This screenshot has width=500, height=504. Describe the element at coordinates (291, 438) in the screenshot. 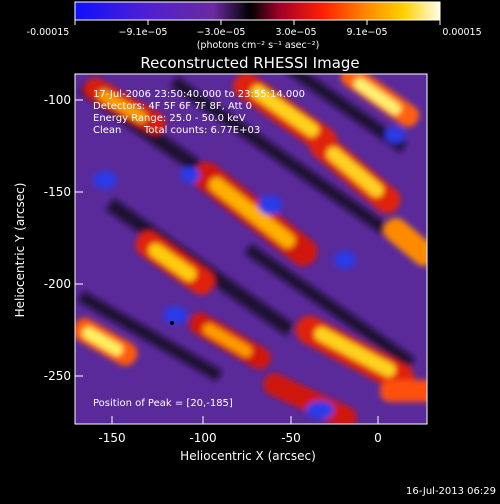

I see `x-tick-label: -50` at that location.